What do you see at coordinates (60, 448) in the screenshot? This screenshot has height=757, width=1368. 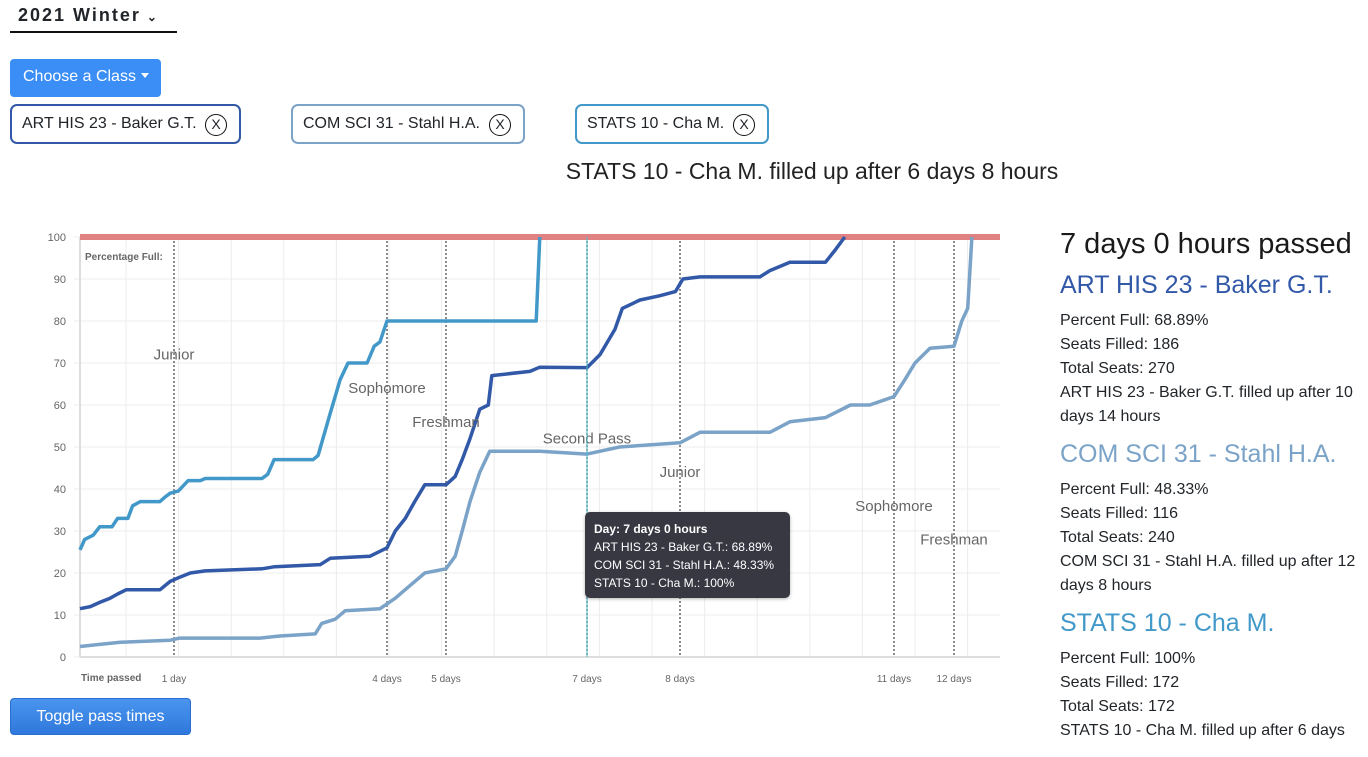 I see `y-tick-label: 50` at bounding box center [60, 448].